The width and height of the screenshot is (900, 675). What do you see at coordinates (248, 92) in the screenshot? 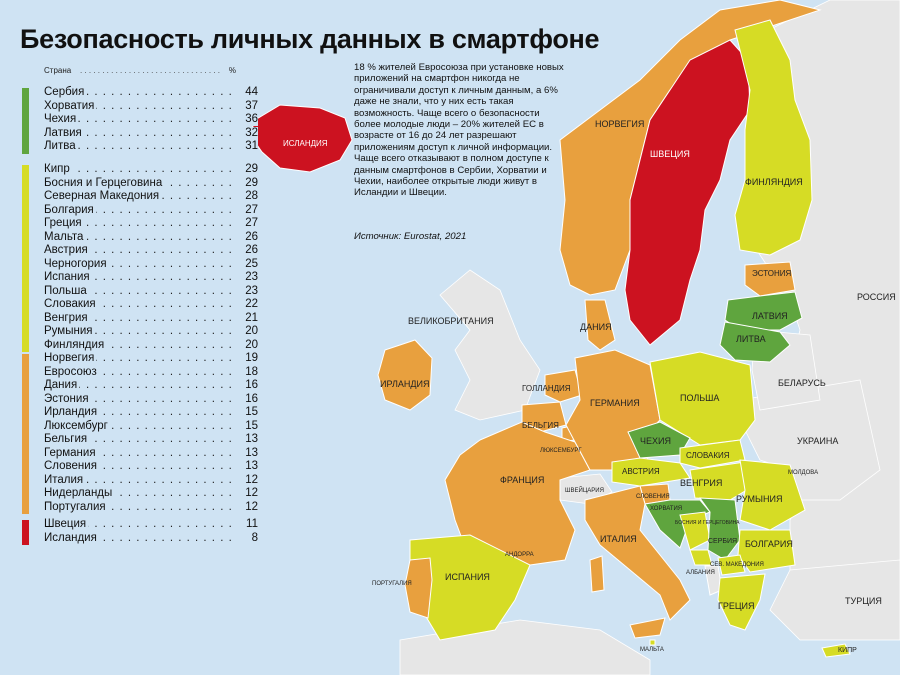
I see `legend-value: 44` at bounding box center [248, 92].